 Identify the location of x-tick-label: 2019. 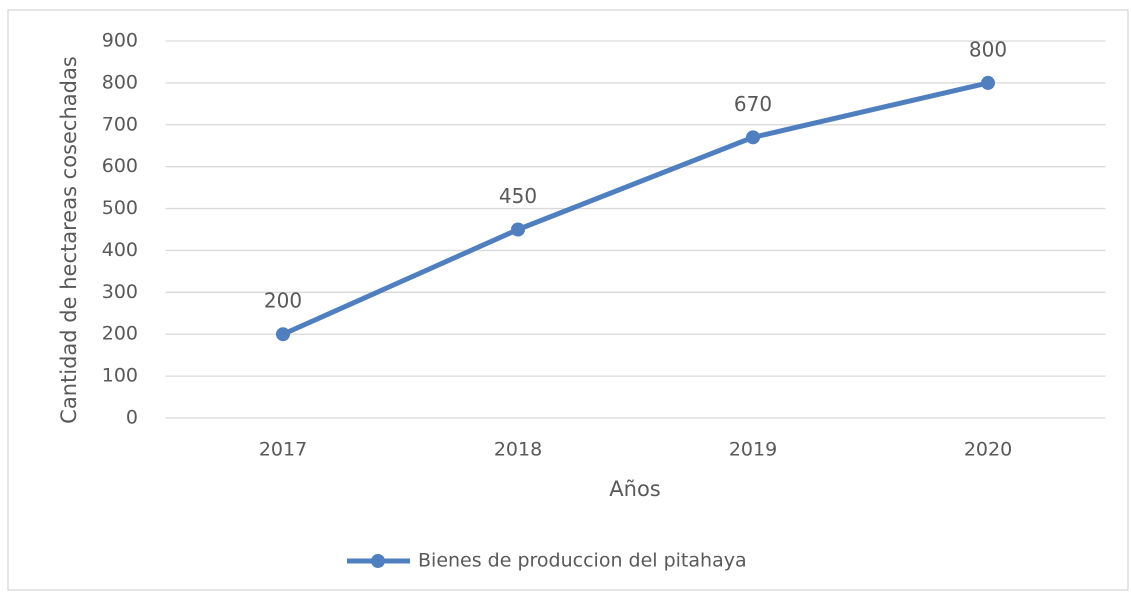
(753, 450).